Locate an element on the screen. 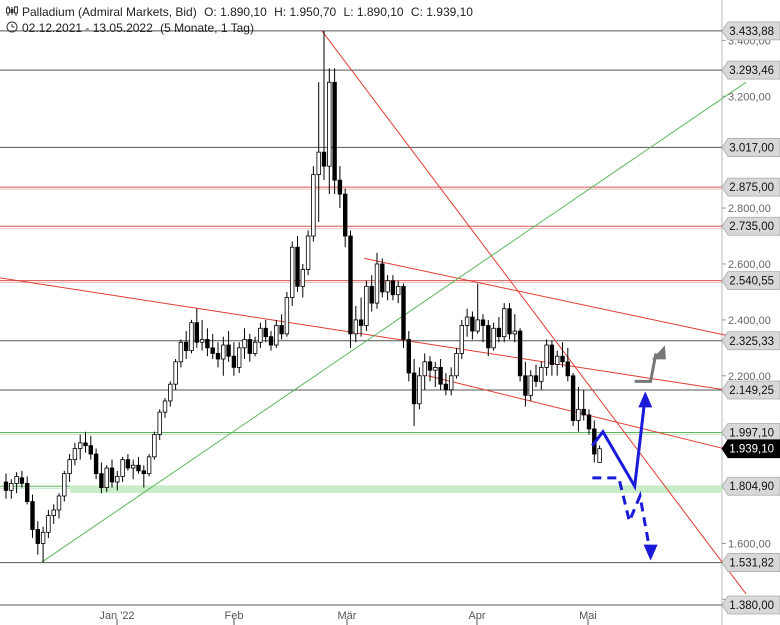  x-tick-label: Mär is located at coordinates (347, 616).